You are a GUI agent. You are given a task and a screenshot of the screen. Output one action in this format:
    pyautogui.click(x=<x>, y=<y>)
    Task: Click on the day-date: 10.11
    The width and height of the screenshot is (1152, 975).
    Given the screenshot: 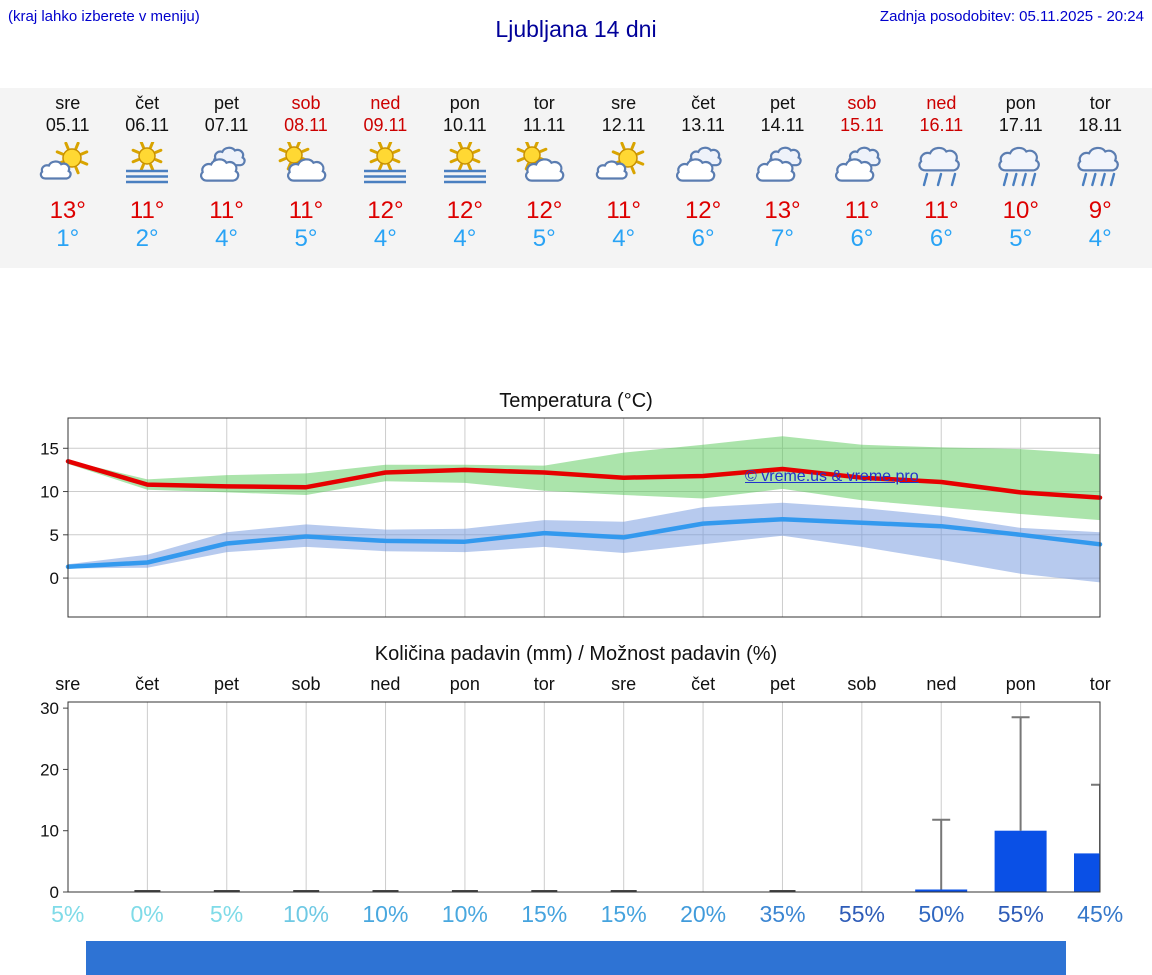 What is the action you would take?
    pyautogui.click(x=464, y=125)
    